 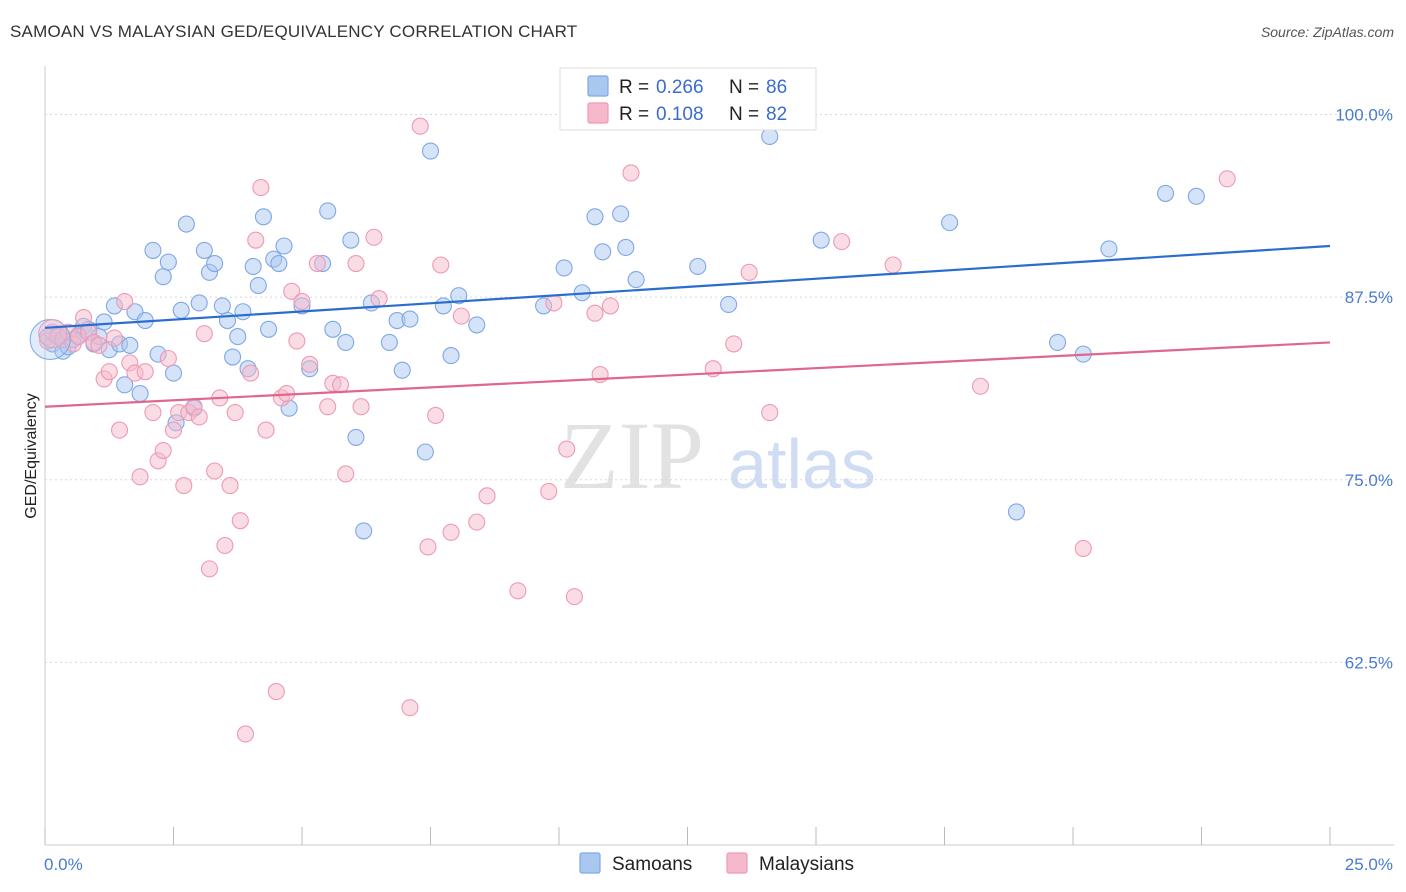 What do you see at coordinates (53, 334) in the screenshot?
I see `malaysians-cluster-point` at bounding box center [53, 334].